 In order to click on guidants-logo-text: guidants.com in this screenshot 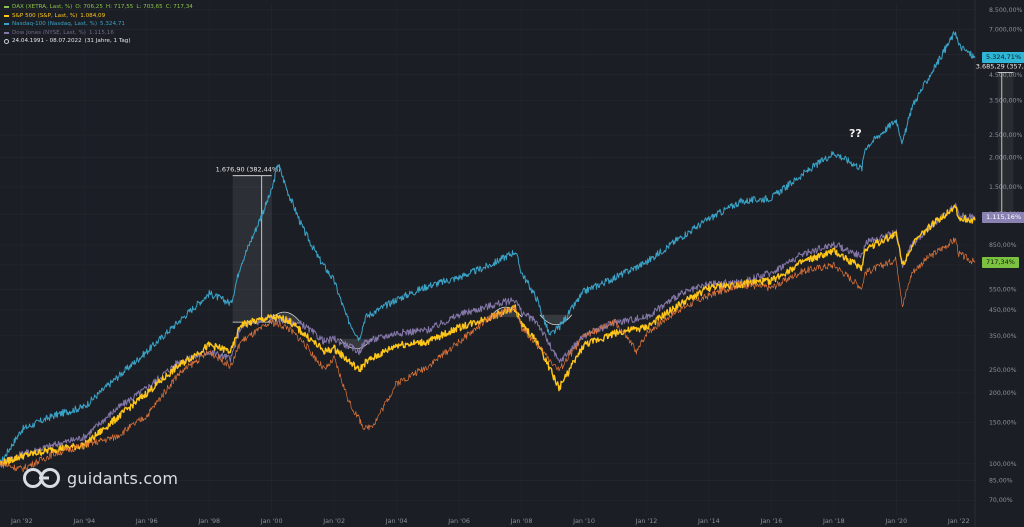, I will do `click(123, 478)`.